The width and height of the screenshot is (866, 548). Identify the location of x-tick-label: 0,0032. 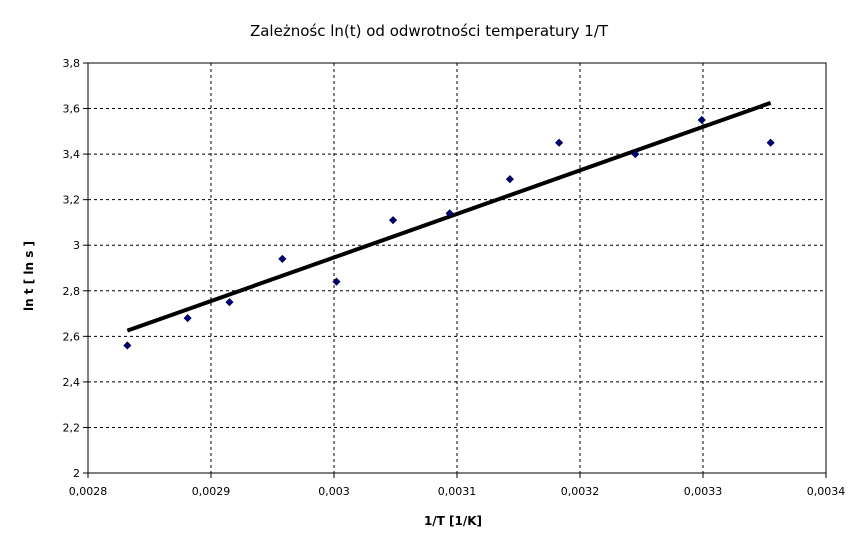
(580, 491).